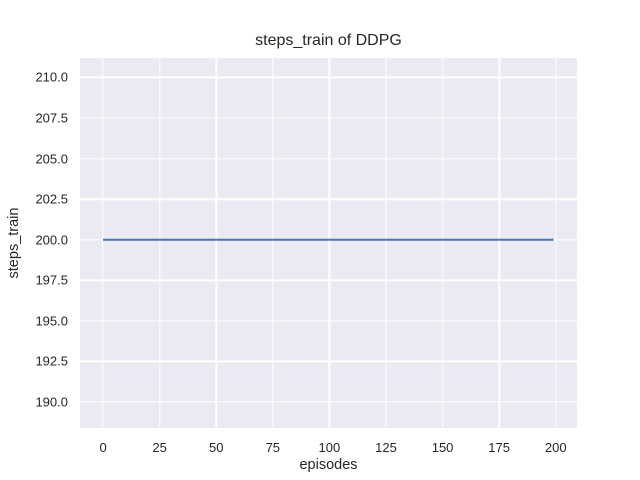 The width and height of the screenshot is (640, 480). I want to click on x-tick-label: 25, so click(159, 447).